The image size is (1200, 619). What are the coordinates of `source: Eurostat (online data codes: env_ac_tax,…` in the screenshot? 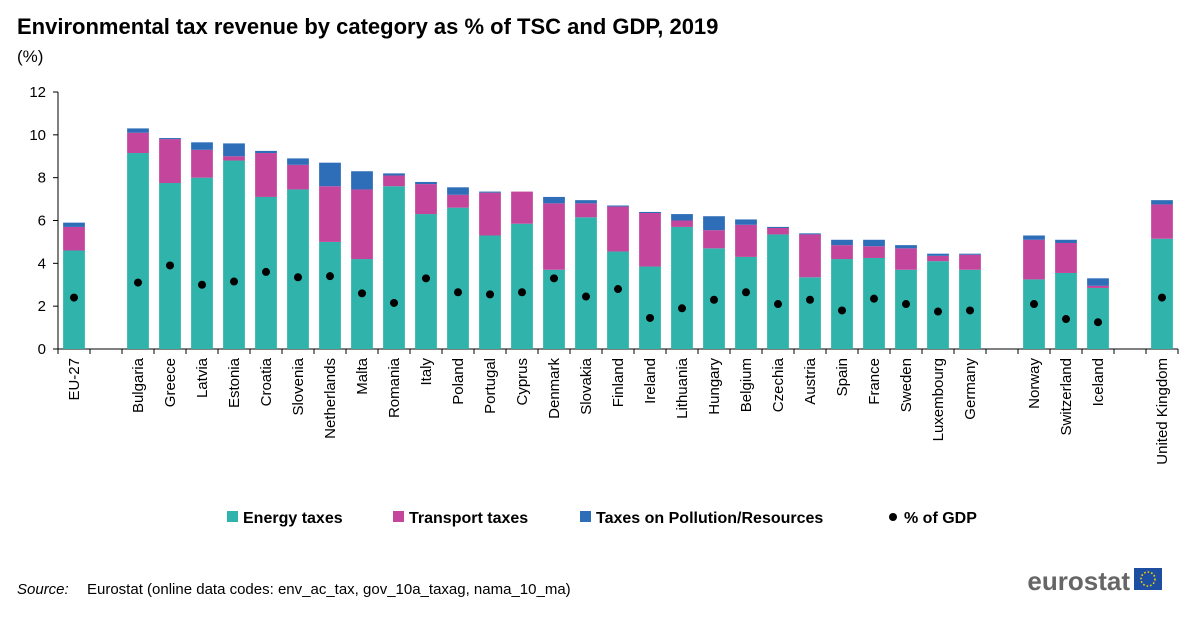 It's located at (329, 589).